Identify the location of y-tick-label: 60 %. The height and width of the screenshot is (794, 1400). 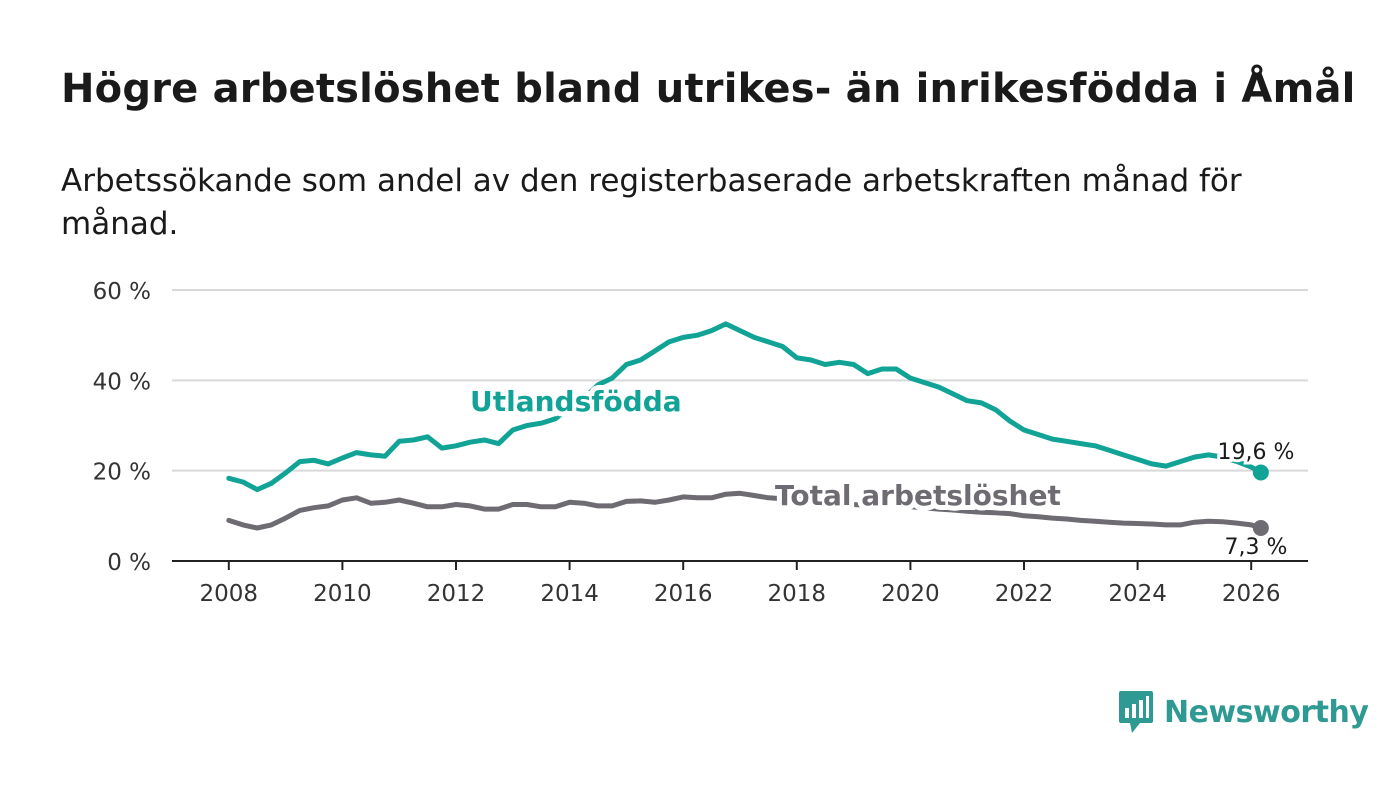
(122, 292).